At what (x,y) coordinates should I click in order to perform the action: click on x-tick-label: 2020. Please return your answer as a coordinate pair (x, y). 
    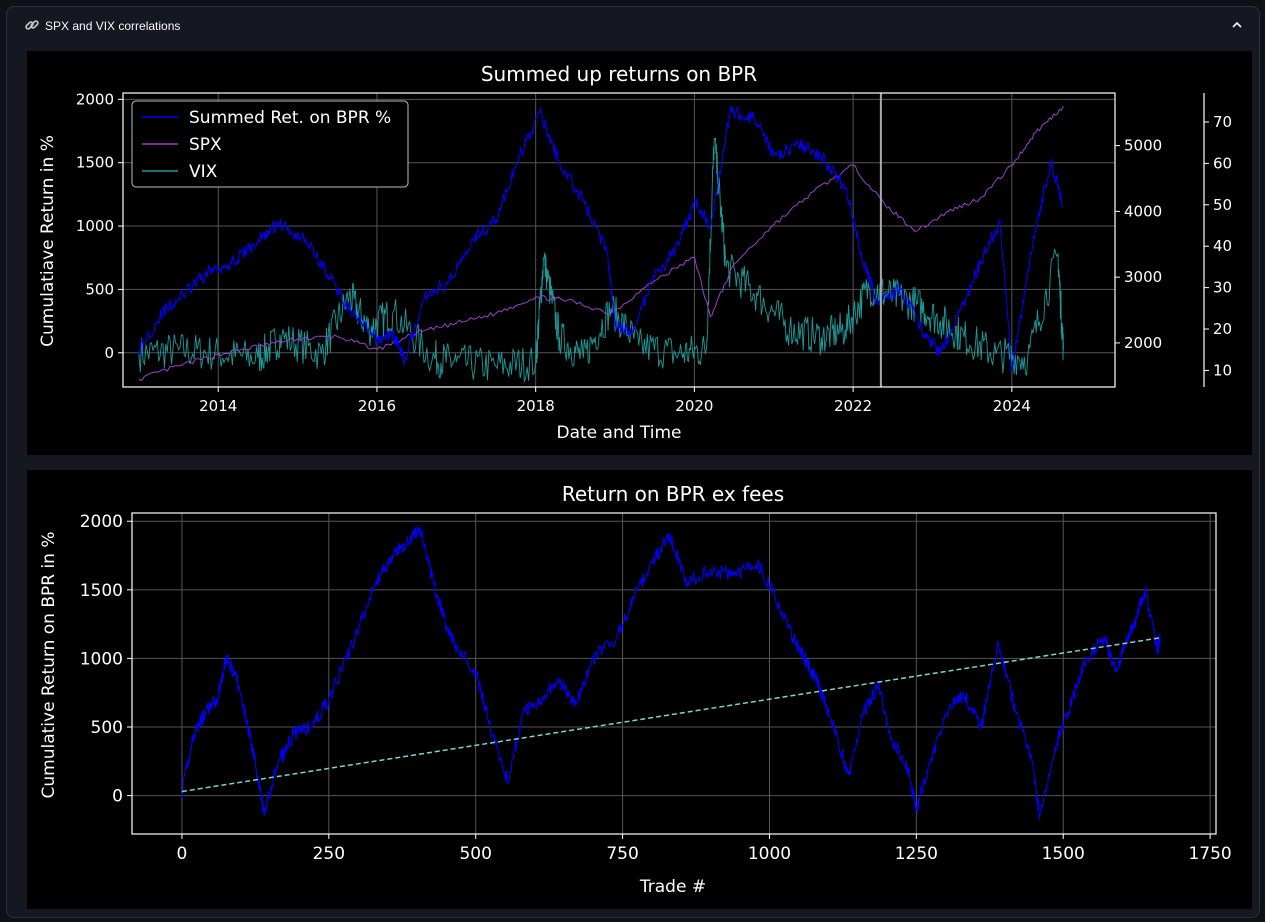
    Looking at the image, I should click on (694, 406).